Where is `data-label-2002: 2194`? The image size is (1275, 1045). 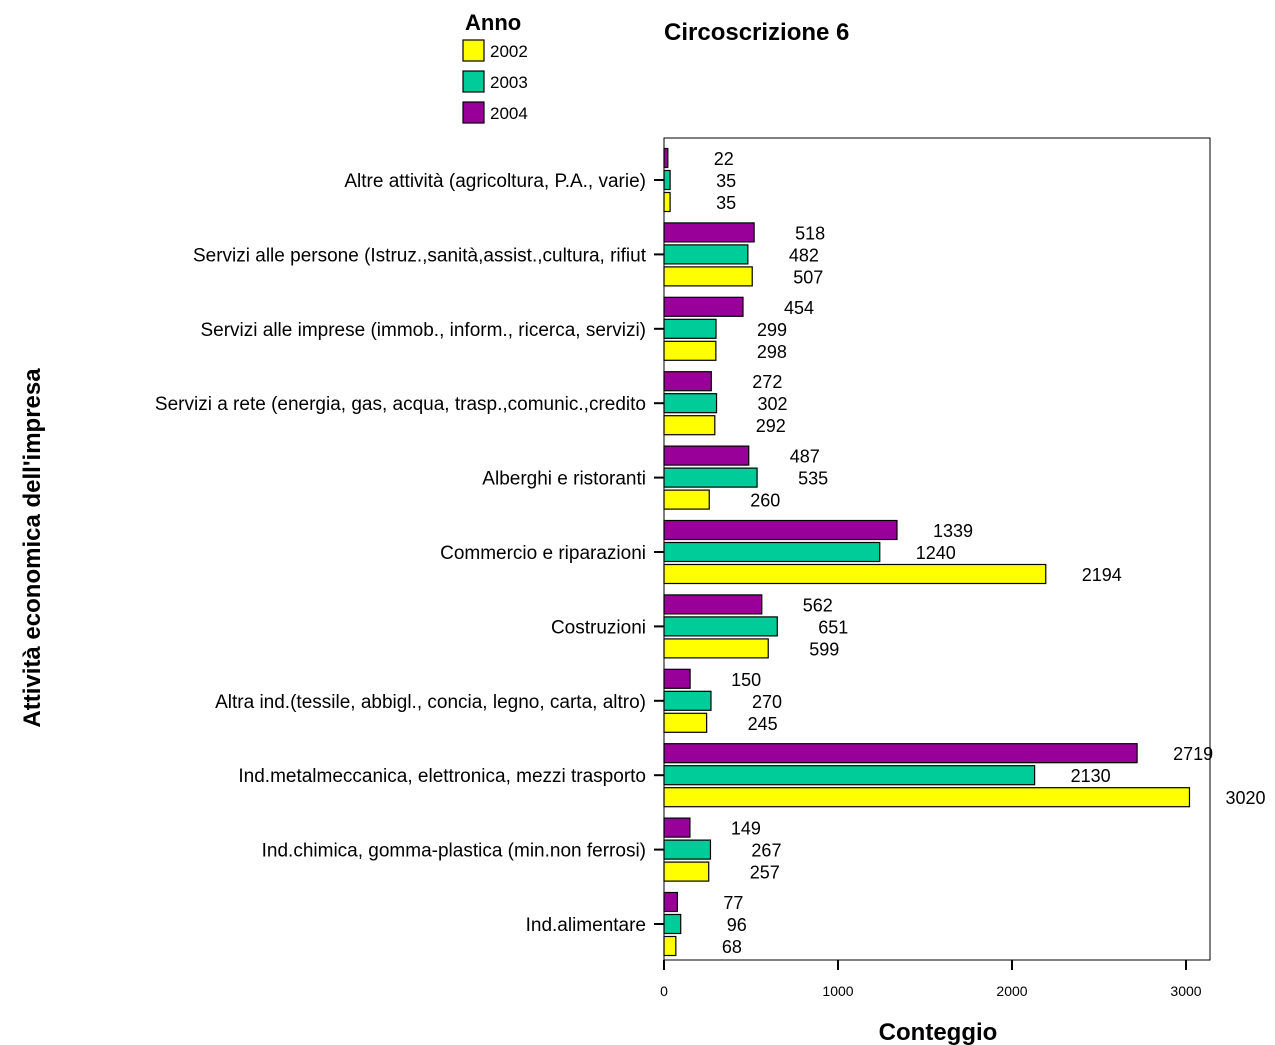 data-label-2002: 2194 is located at coordinates (1102, 575).